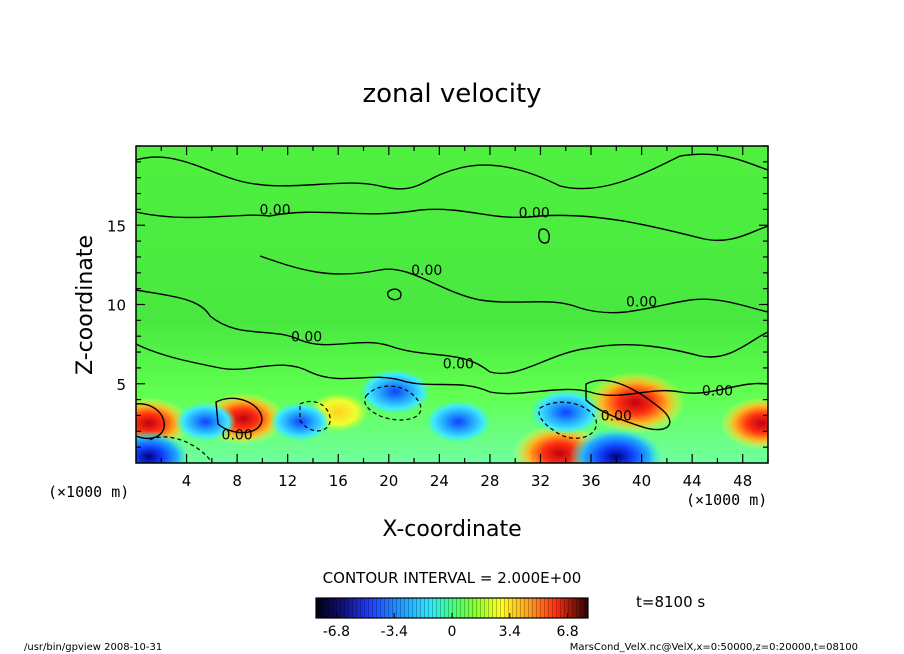 The height and width of the screenshot is (654, 904). I want to click on contour-lines-positive, so click(403, 409).